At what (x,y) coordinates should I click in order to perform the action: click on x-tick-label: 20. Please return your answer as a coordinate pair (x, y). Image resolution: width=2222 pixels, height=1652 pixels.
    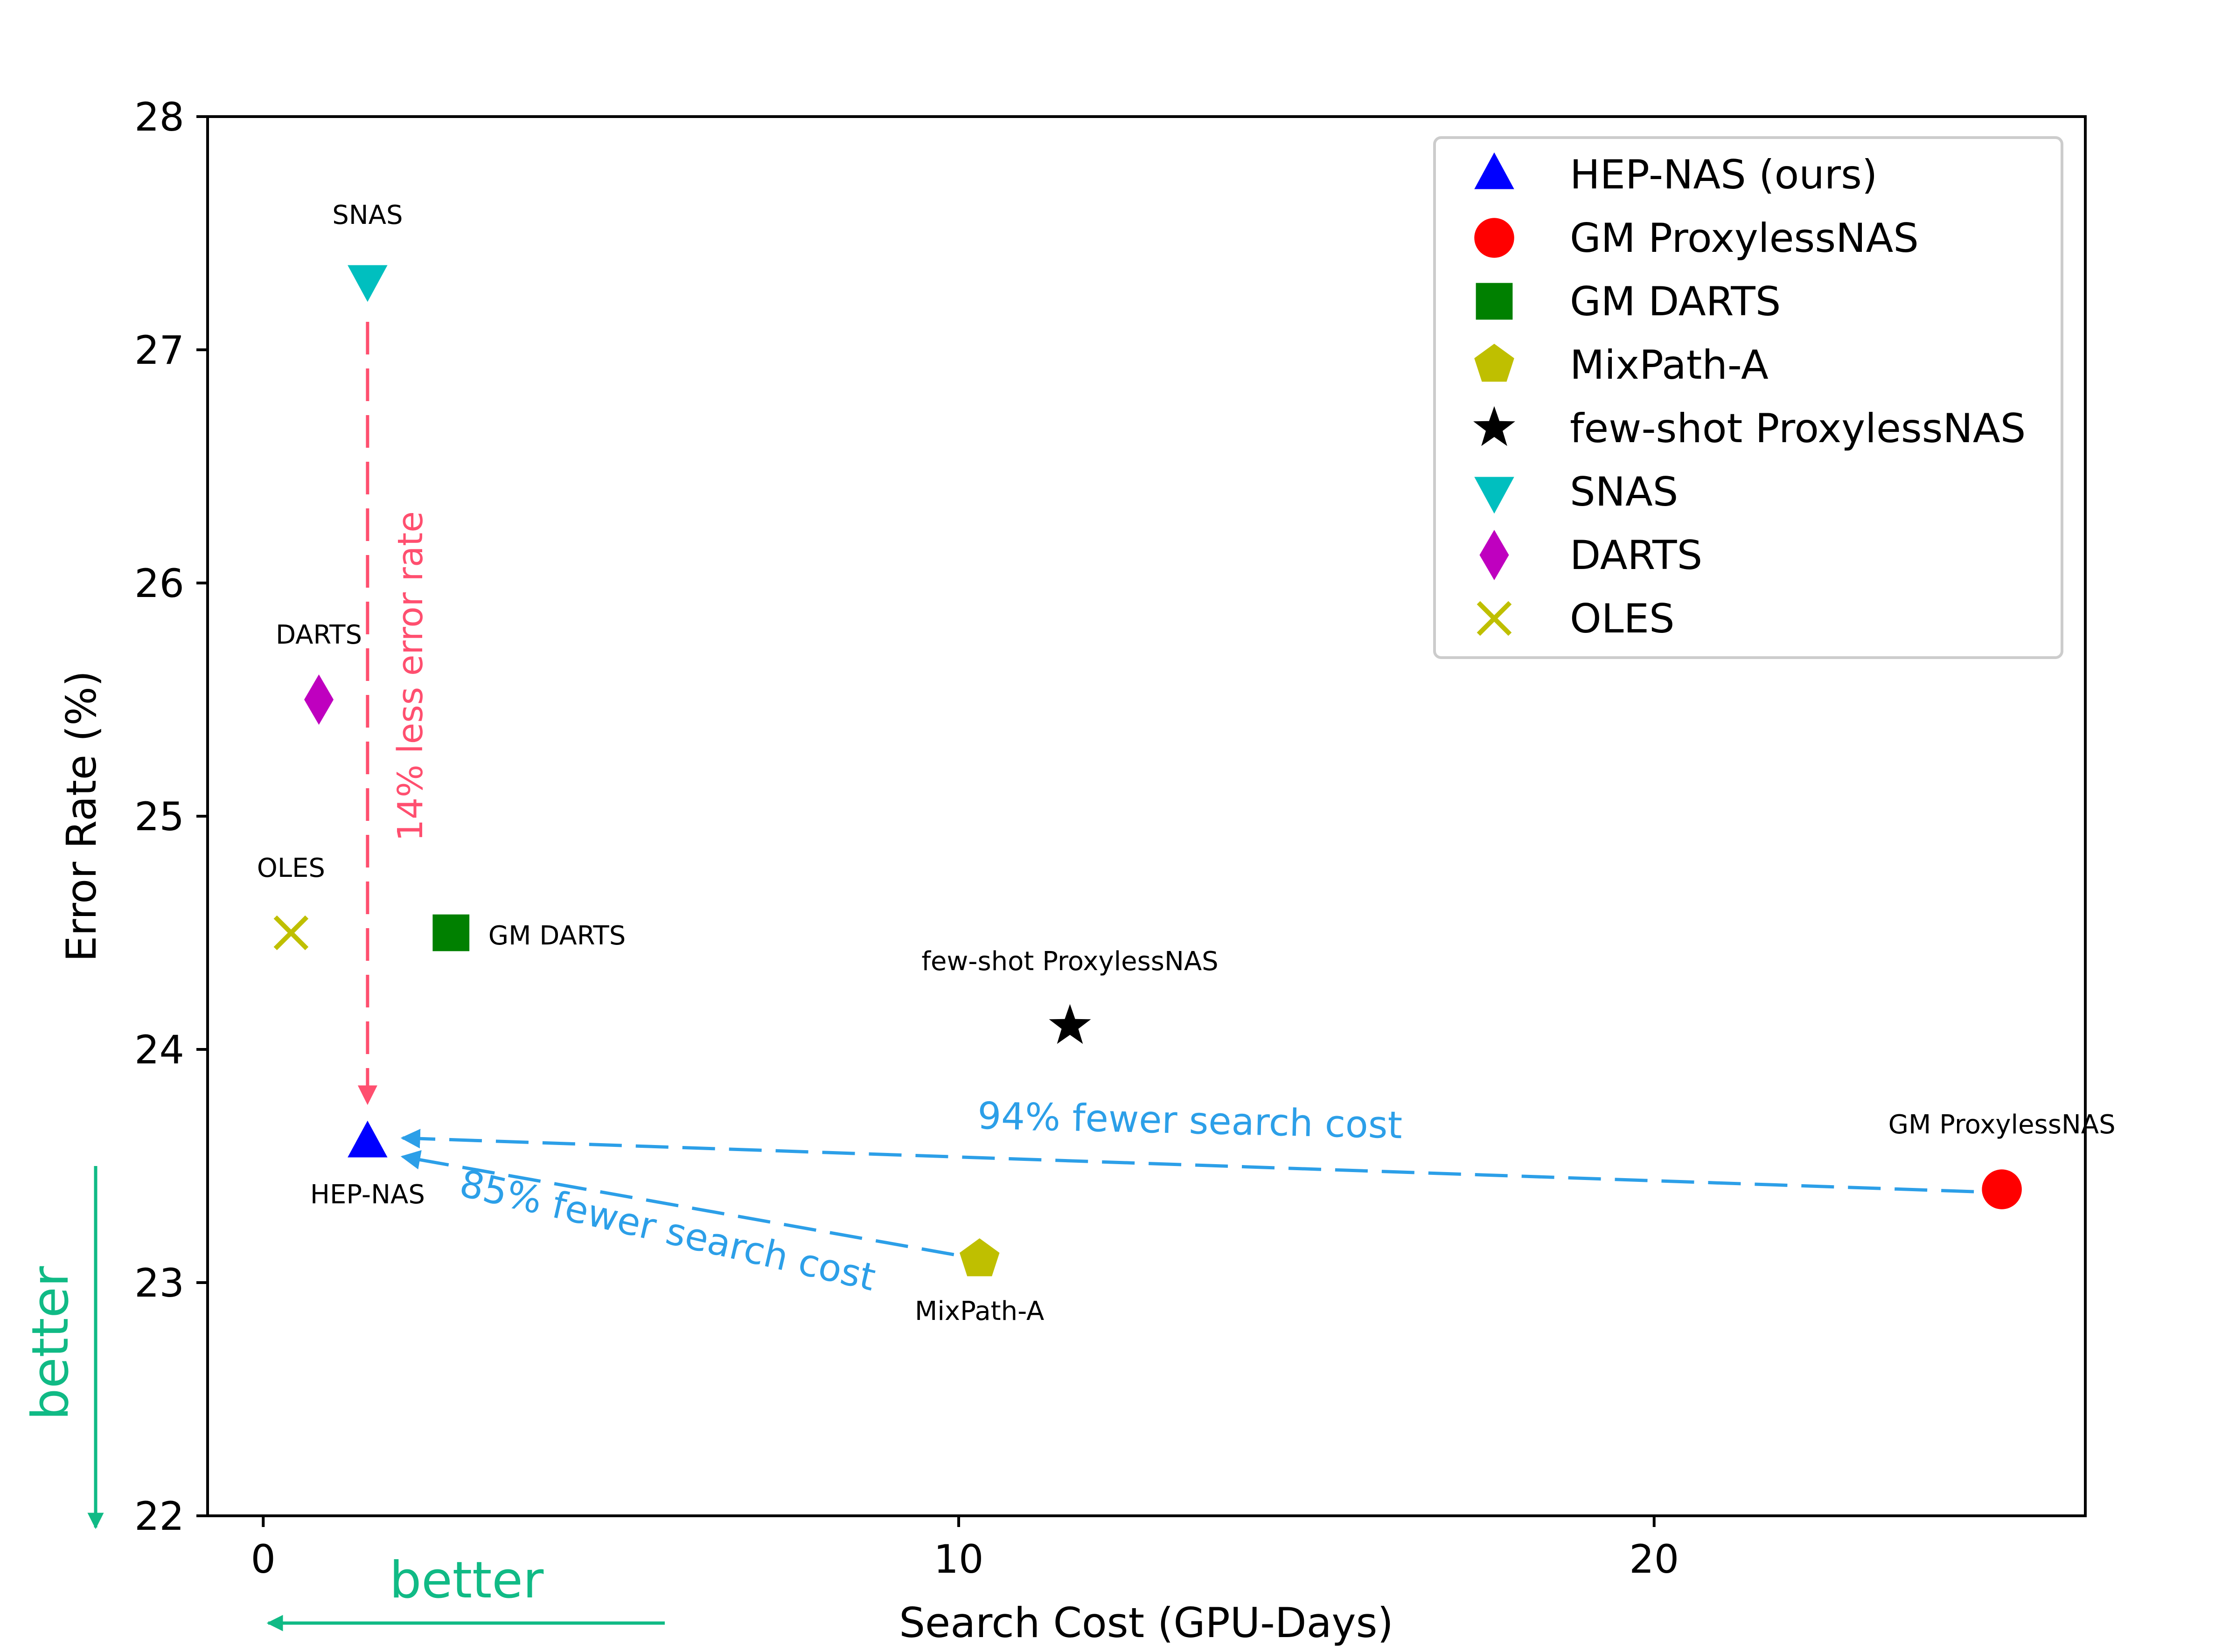
    Looking at the image, I should click on (1654, 1559).